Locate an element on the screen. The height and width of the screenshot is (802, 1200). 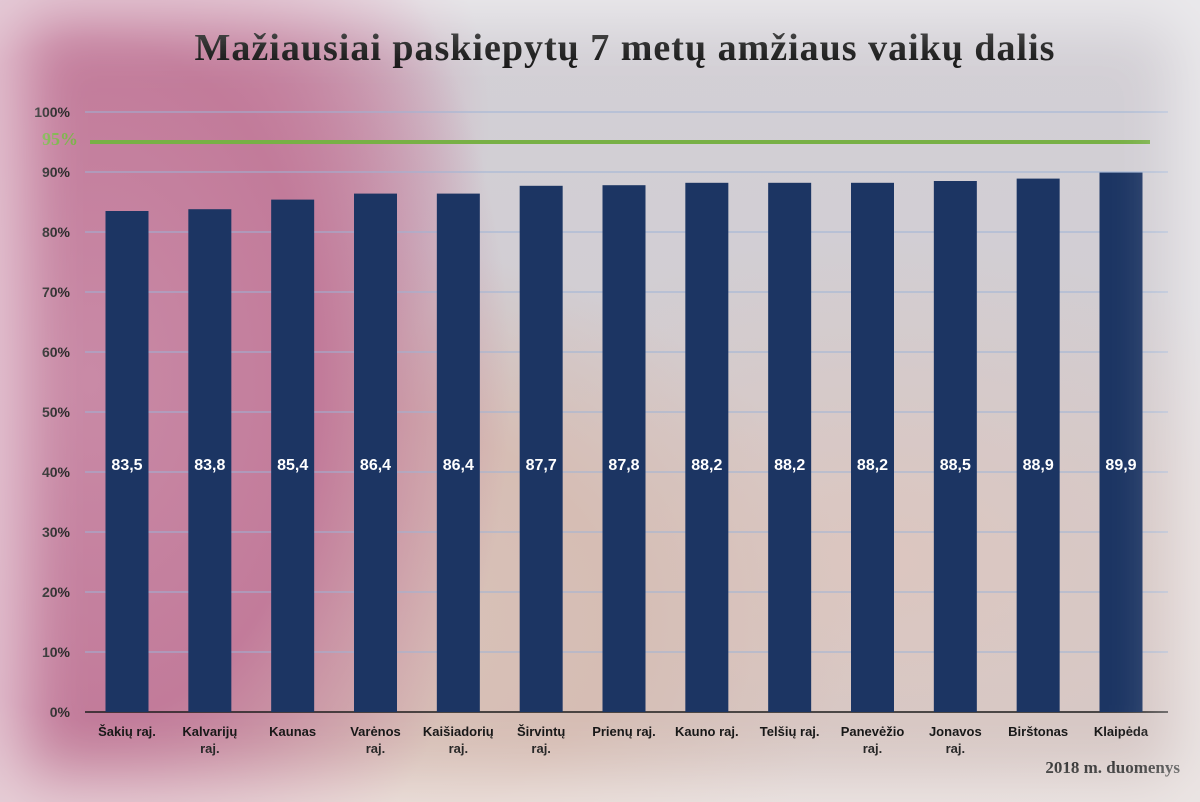
bar-value-label: 89,9 is located at coordinates (1120, 465).